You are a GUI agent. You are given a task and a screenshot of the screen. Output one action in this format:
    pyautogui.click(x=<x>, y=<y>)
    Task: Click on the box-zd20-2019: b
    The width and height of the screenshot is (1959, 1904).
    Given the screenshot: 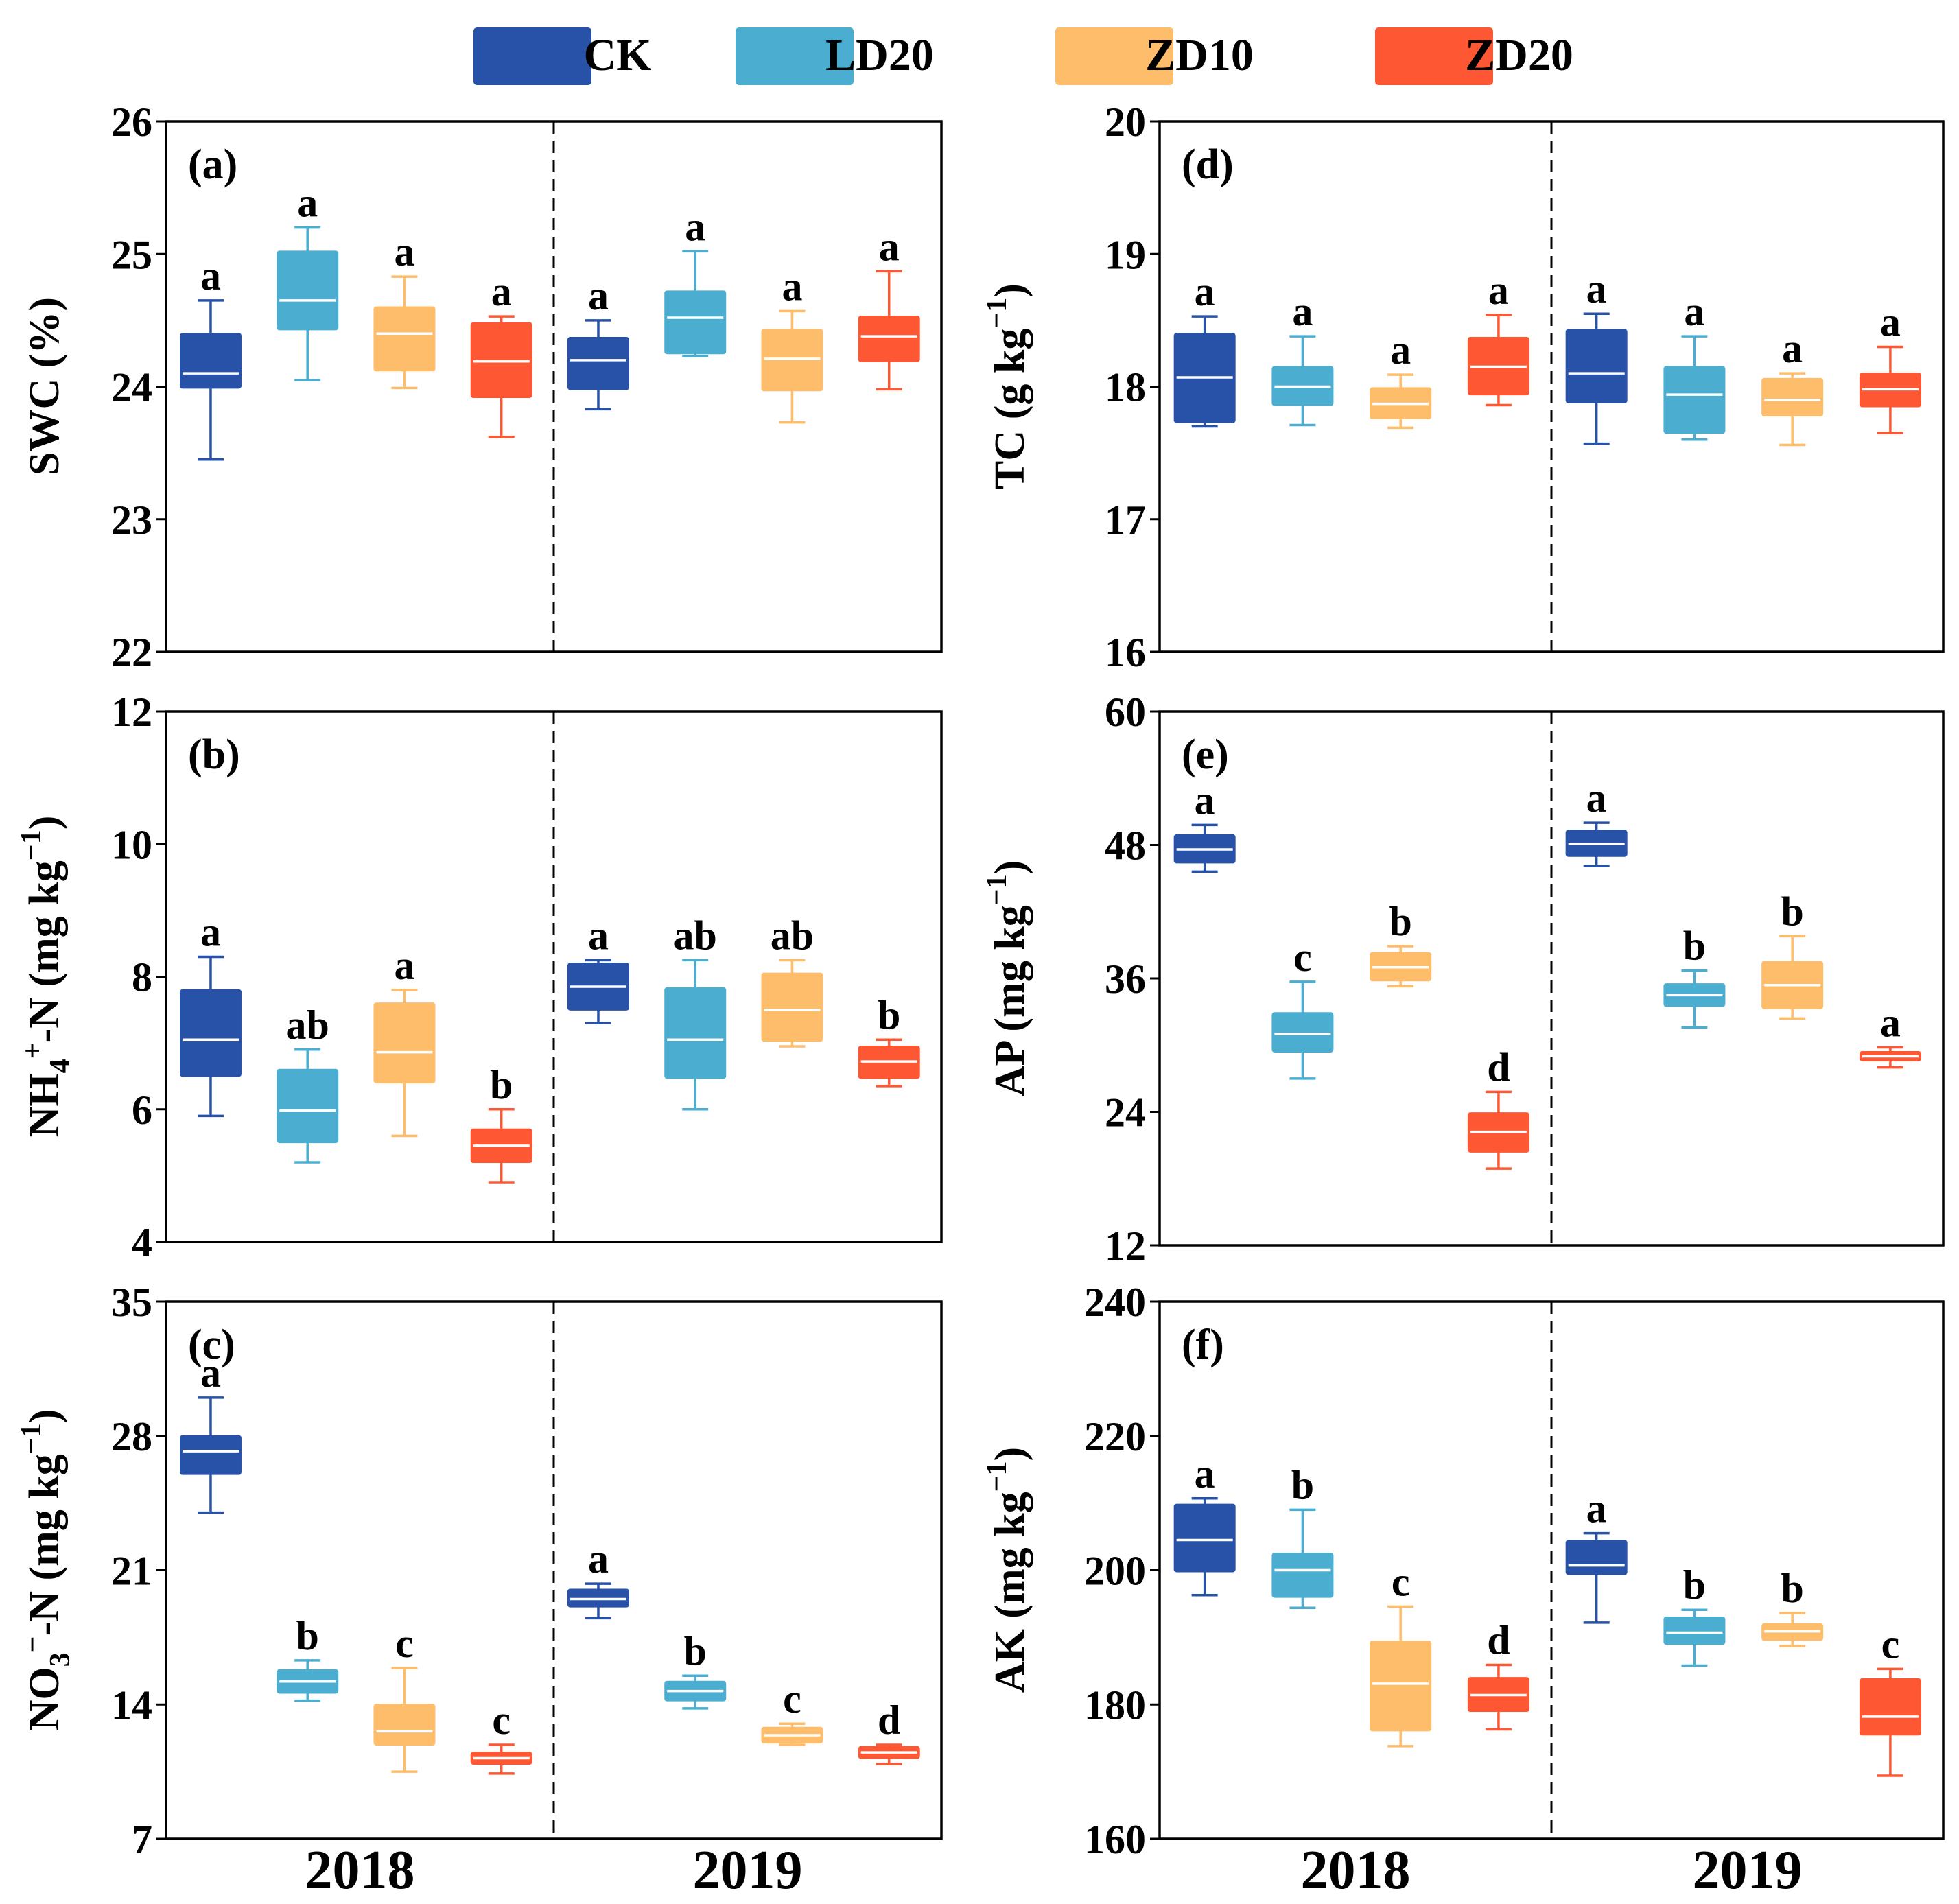 What is the action you would take?
    pyautogui.click(x=889, y=1040)
    